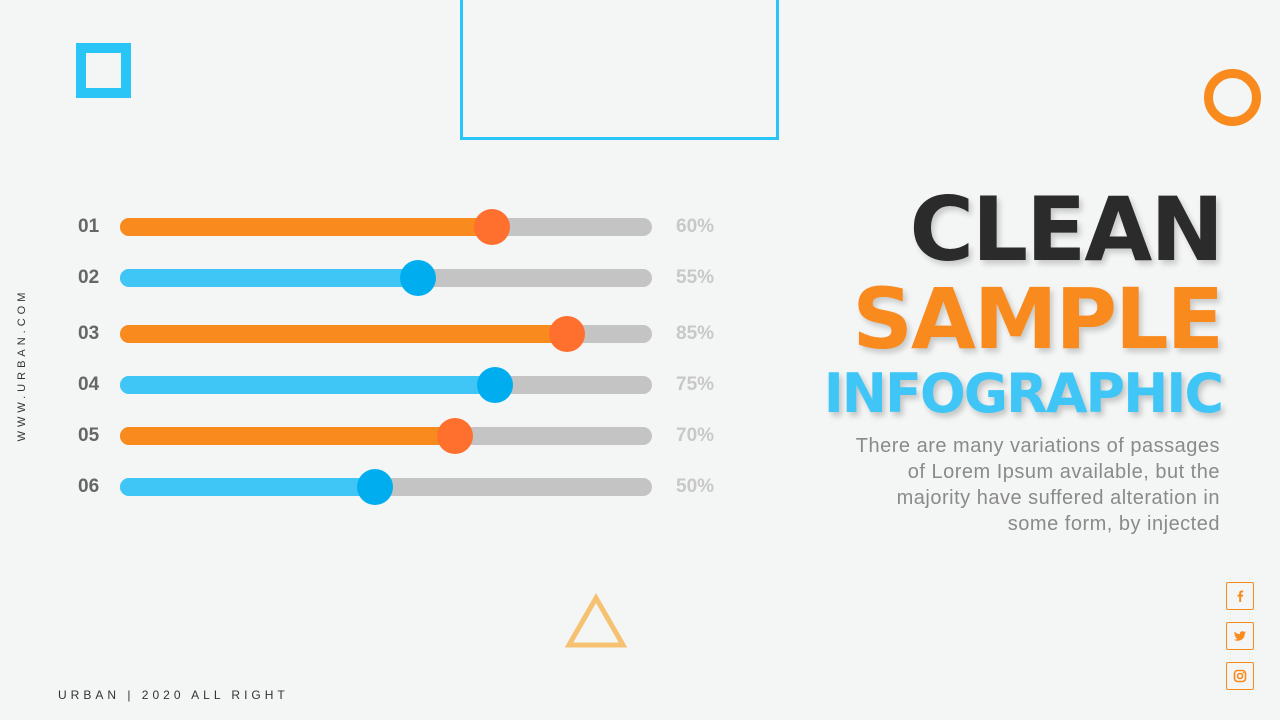 The image size is (1280, 720). Describe the element at coordinates (695, 226) in the screenshot. I see `bar-percent: 60%` at that location.